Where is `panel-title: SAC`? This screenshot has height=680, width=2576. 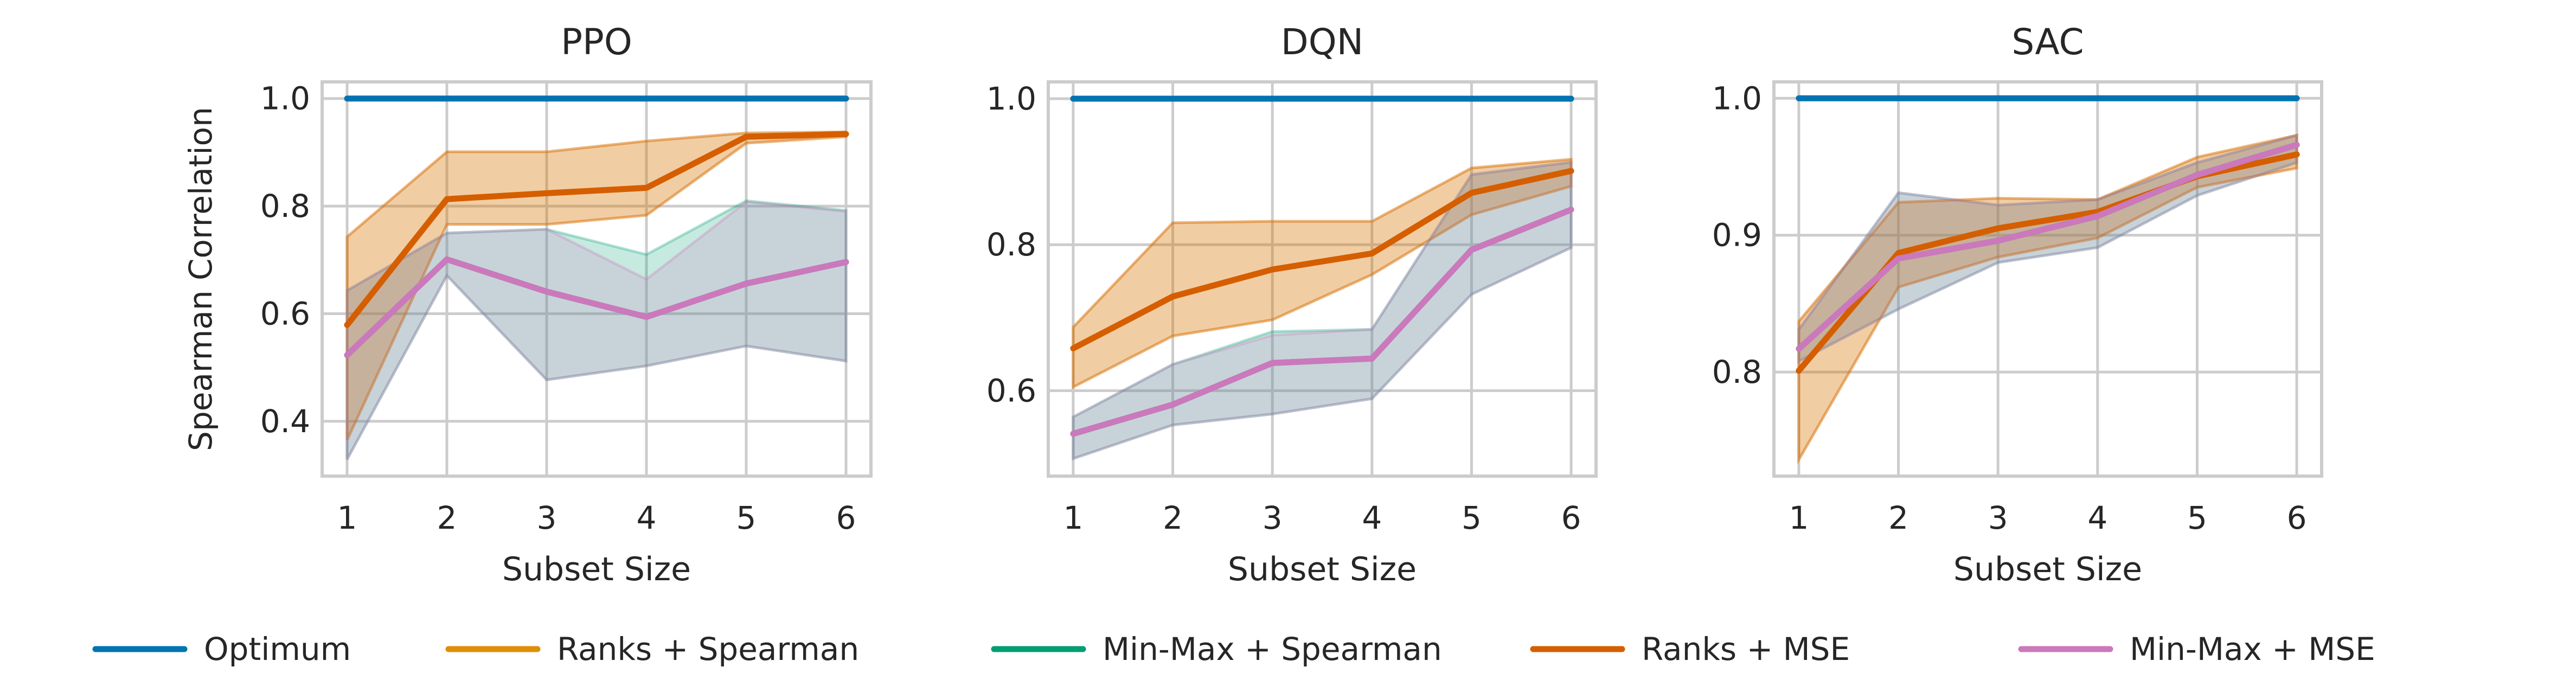
panel-title: SAC is located at coordinates (2047, 42).